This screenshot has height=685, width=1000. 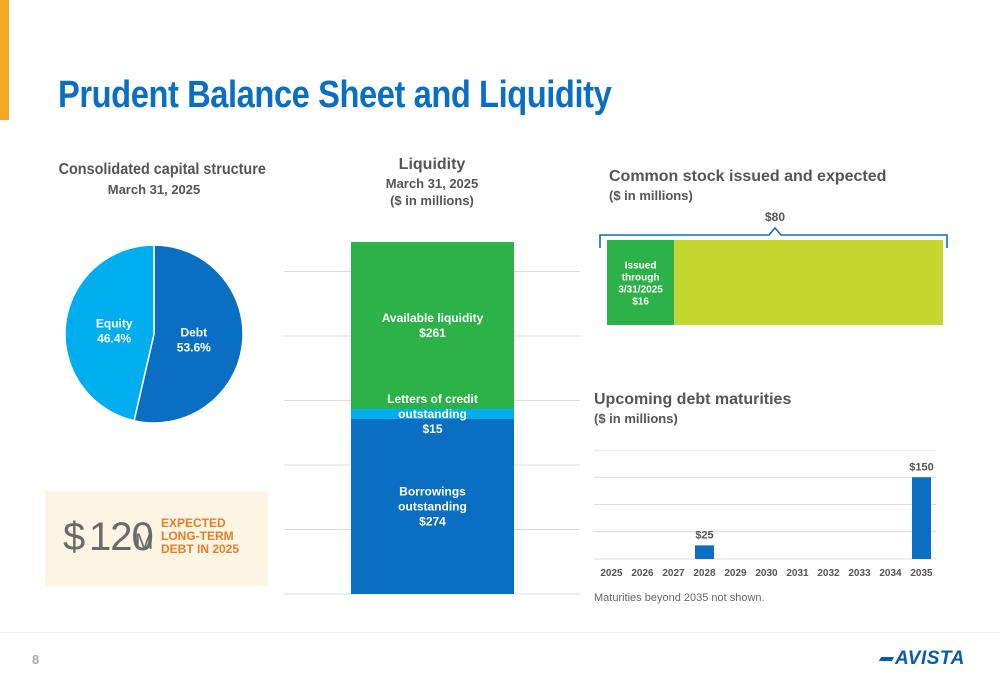 What do you see at coordinates (194, 348) in the screenshot?
I see `pie-value-debt: 53.6%` at bounding box center [194, 348].